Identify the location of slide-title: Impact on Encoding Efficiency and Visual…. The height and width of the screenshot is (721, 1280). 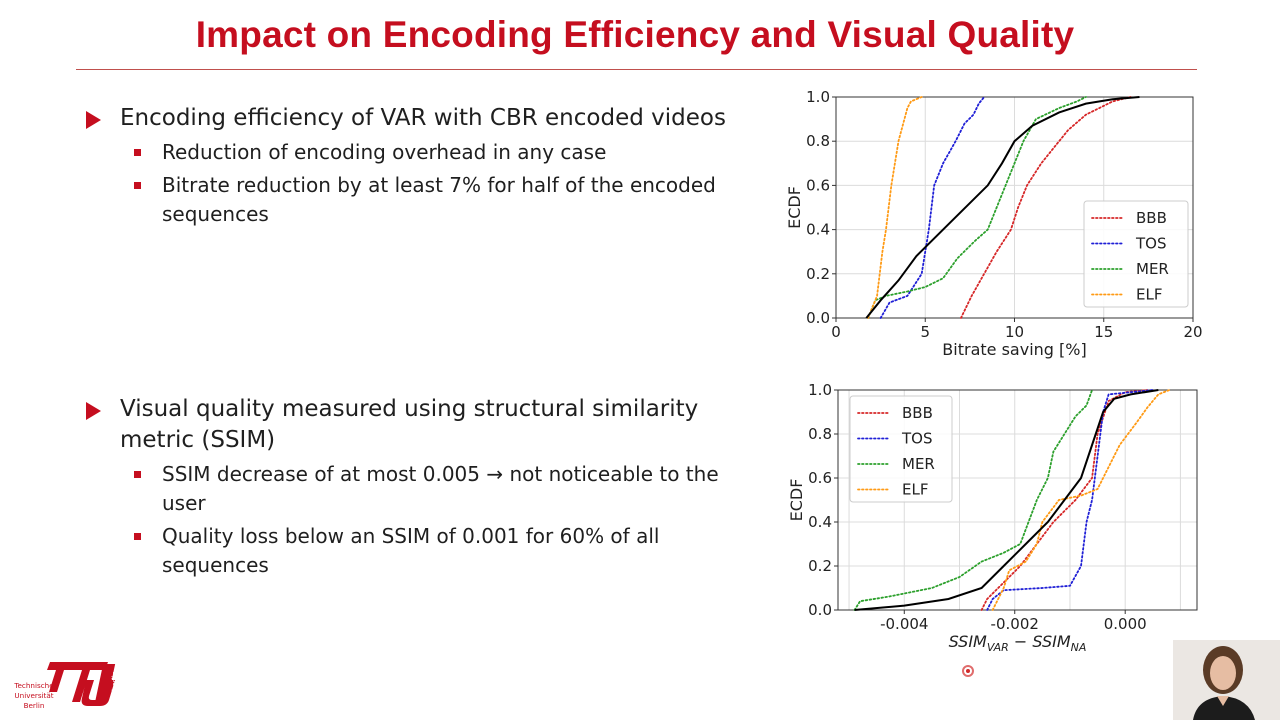
(635, 34).